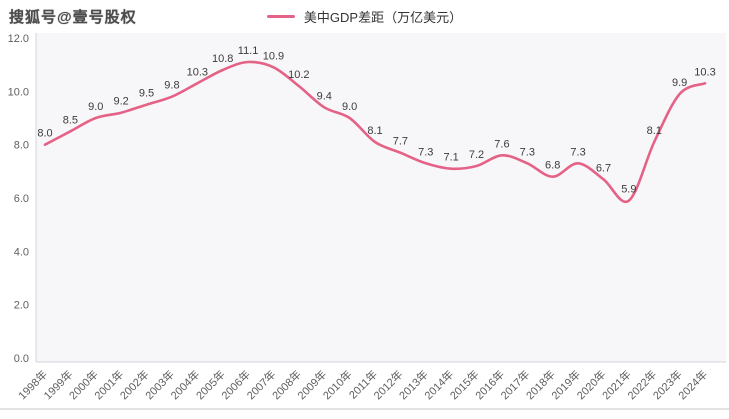 The height and width of the screenshot is (419, 729). I want to click on data-label: 8.5, so click(70, 120).